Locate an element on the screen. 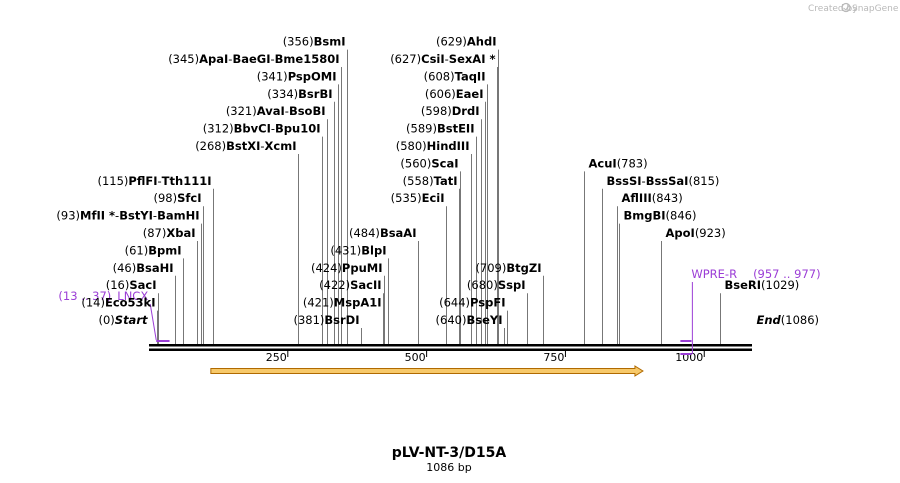 This screenshot has width=900, height=483. site-position: (535) is located at coordinates (406, 198).